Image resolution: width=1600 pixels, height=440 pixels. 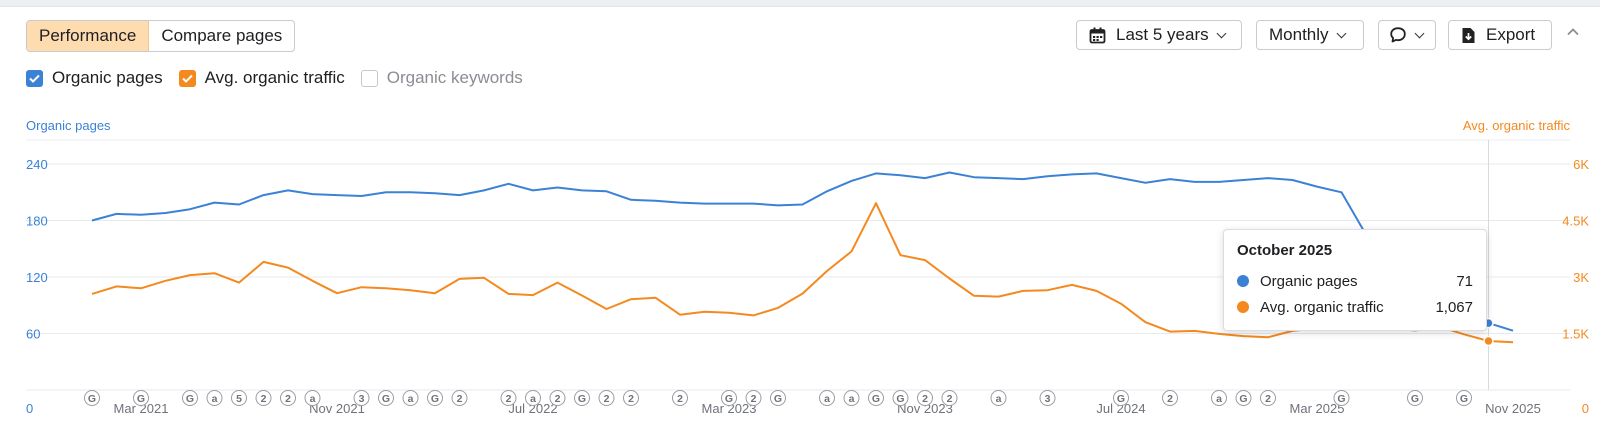 What do you see at coordinates (107, 77) in the screenshot?
I see `legend-label: Organic pages` at bounding box center [107, 77].